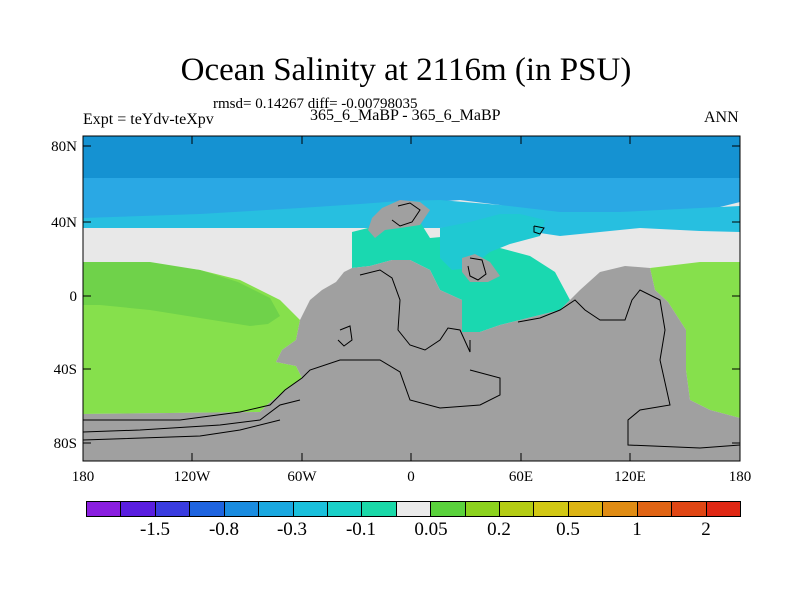 The width and height of the screenshot is (800, 600). What do you see at coordinates (521, 477) in the screenshot?
I see `x-tick-60e: 60E` at bounding box center [521, 477].